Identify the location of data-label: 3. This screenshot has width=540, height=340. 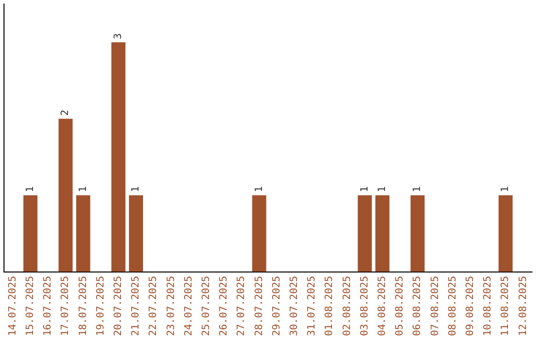
(118, 36).